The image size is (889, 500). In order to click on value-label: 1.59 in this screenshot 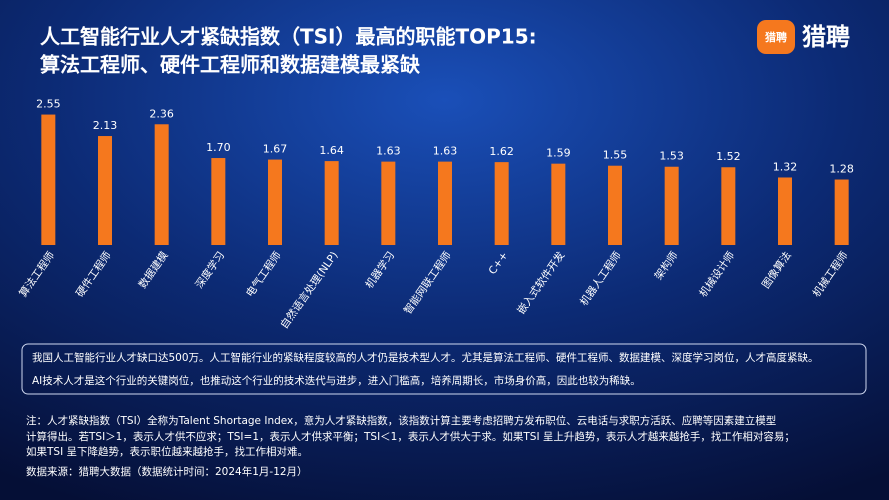, I will do `click(558, 153)`.